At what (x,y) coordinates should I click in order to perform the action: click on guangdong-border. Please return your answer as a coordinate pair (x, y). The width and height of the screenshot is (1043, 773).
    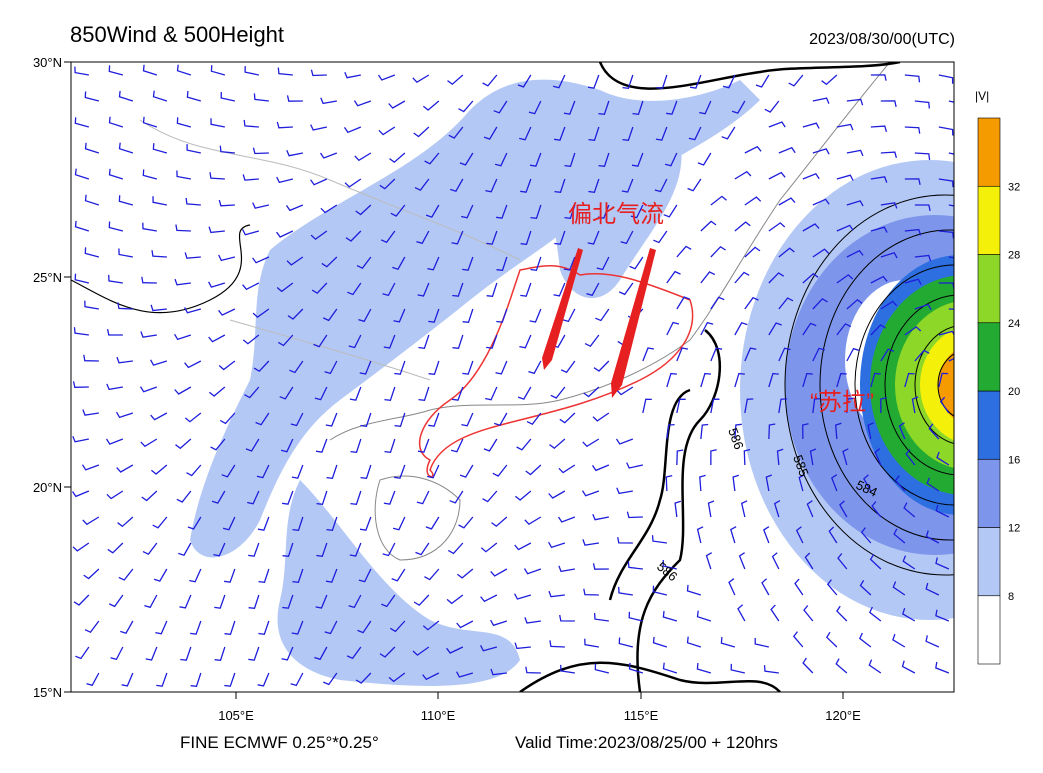
    Looking at the image, I should click on (556, 371).